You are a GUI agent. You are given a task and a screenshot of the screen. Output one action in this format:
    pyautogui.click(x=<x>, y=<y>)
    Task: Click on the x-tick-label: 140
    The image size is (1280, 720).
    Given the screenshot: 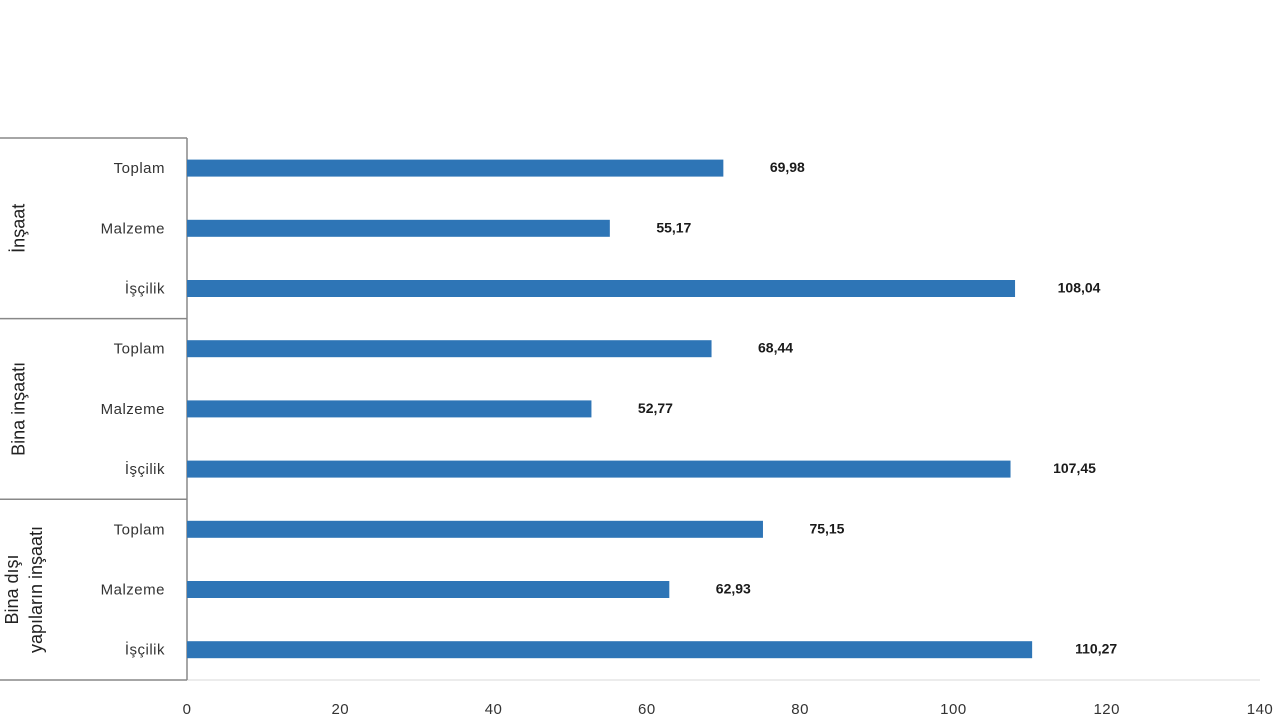 What is the action you would take?
    pyautogui.click(x=1260, y=709)
    